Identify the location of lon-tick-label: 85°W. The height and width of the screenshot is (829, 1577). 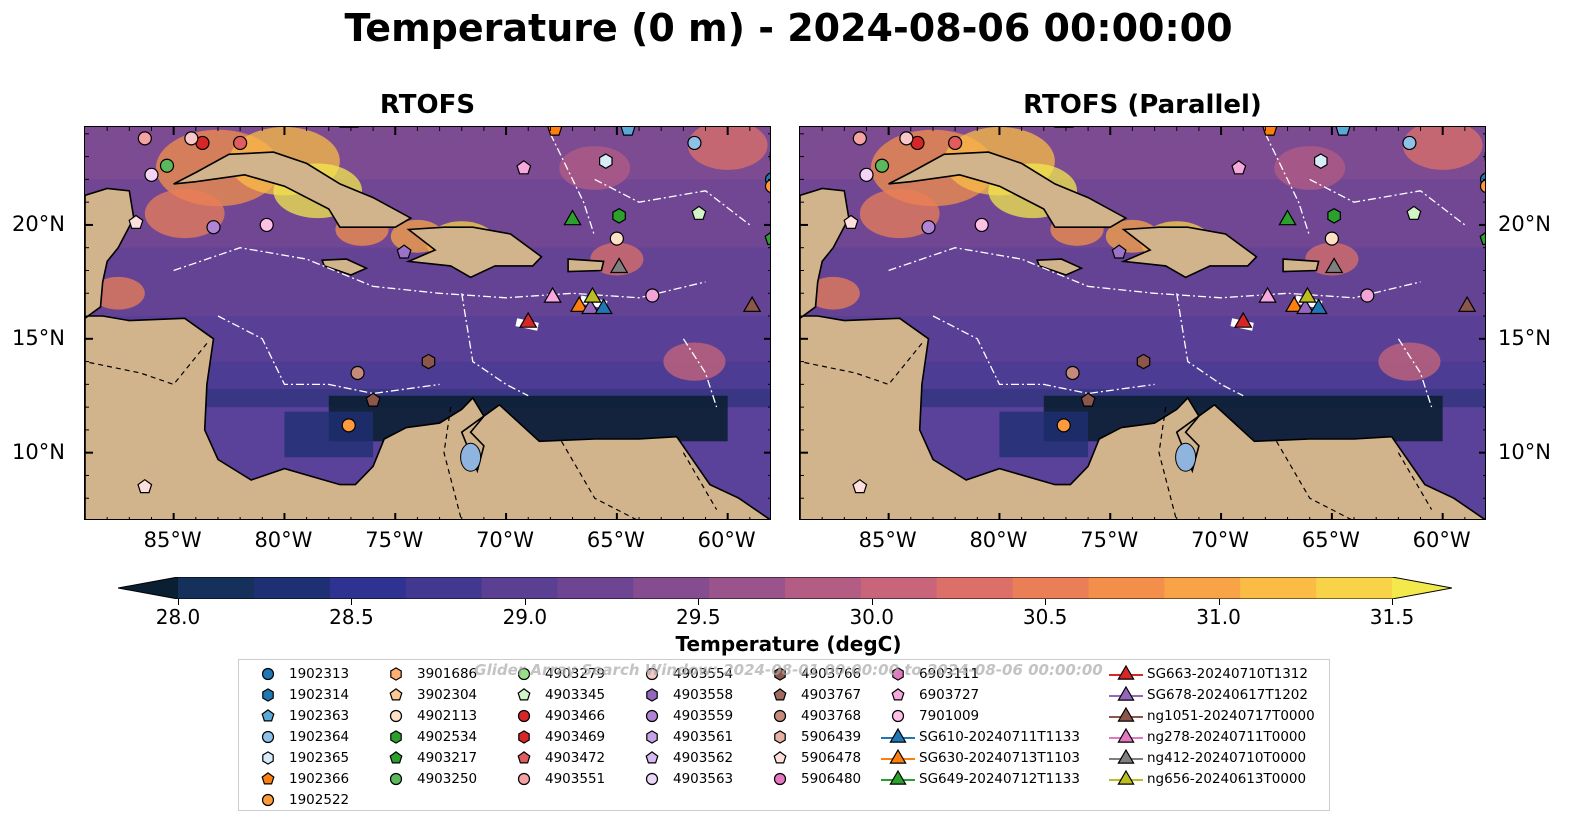
(887, 540).